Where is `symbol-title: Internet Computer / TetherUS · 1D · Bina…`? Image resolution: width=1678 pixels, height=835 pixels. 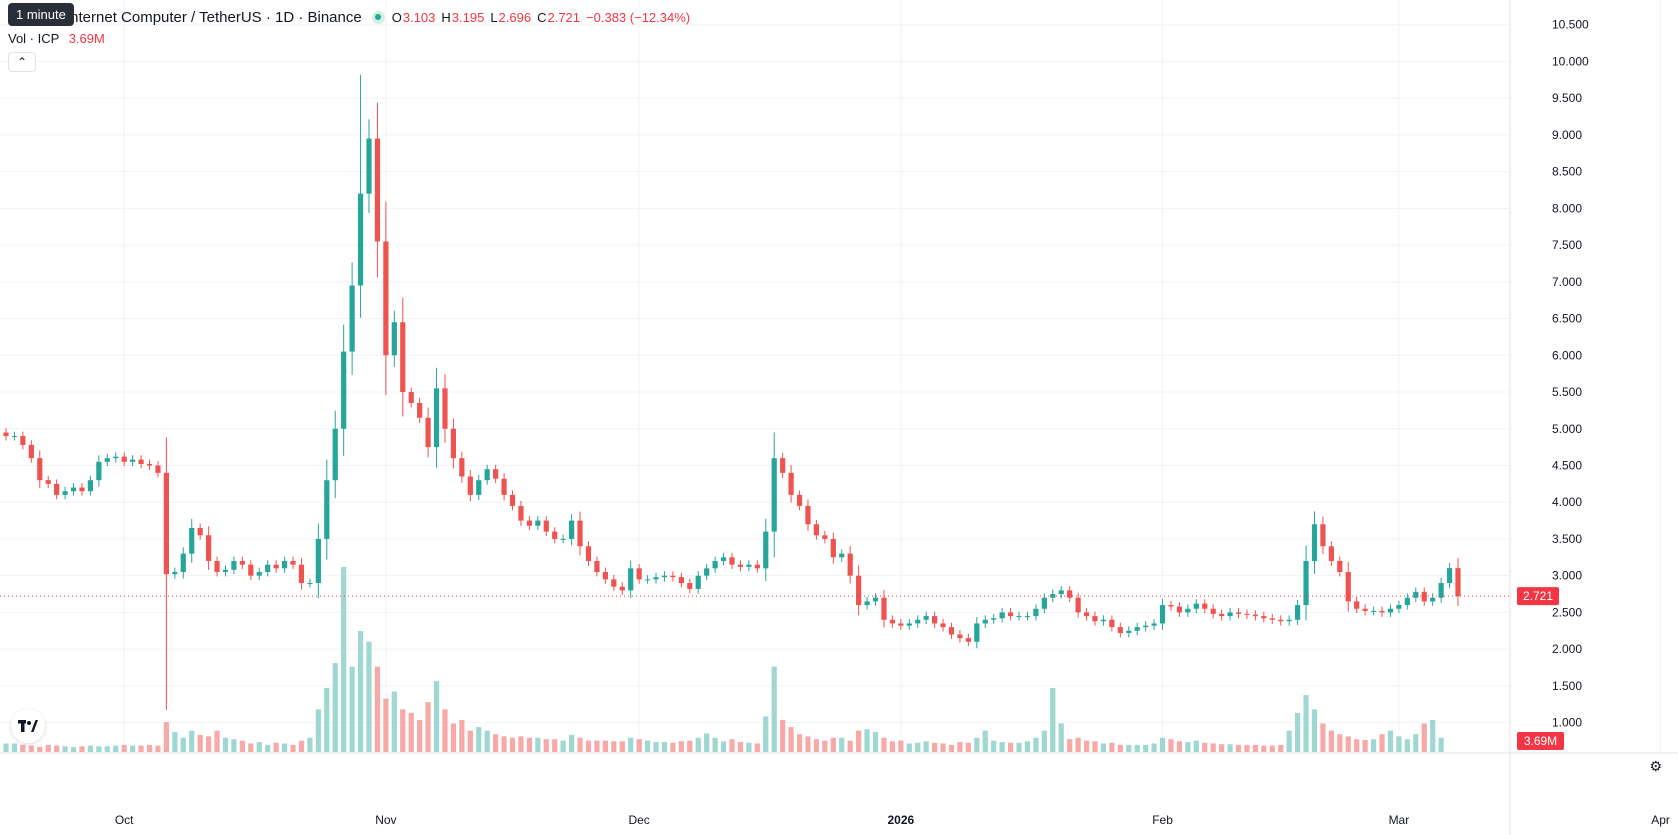 symbol-title: Internet Computer / TetherUS · 1D · Bina… is located at coordinates (214, 17).